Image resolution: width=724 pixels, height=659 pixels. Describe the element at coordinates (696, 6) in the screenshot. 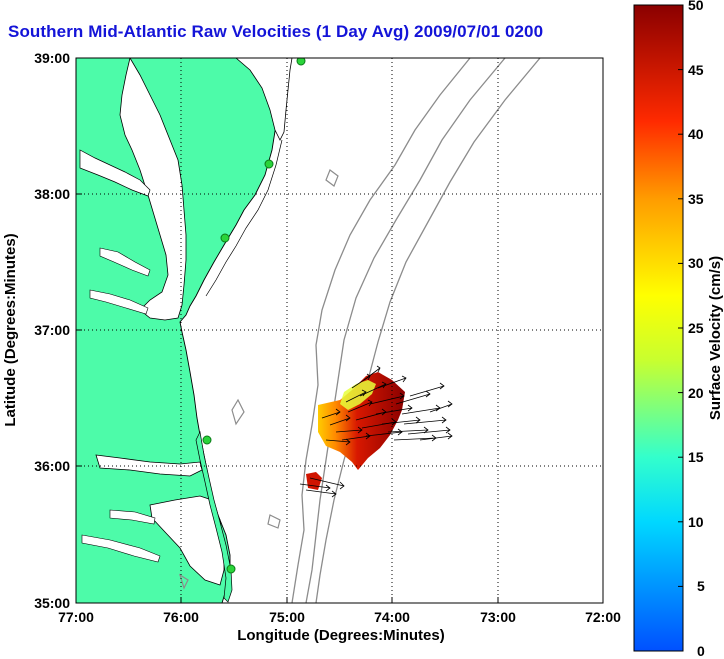

I see `colorbar-tick-label: 50` at that location.